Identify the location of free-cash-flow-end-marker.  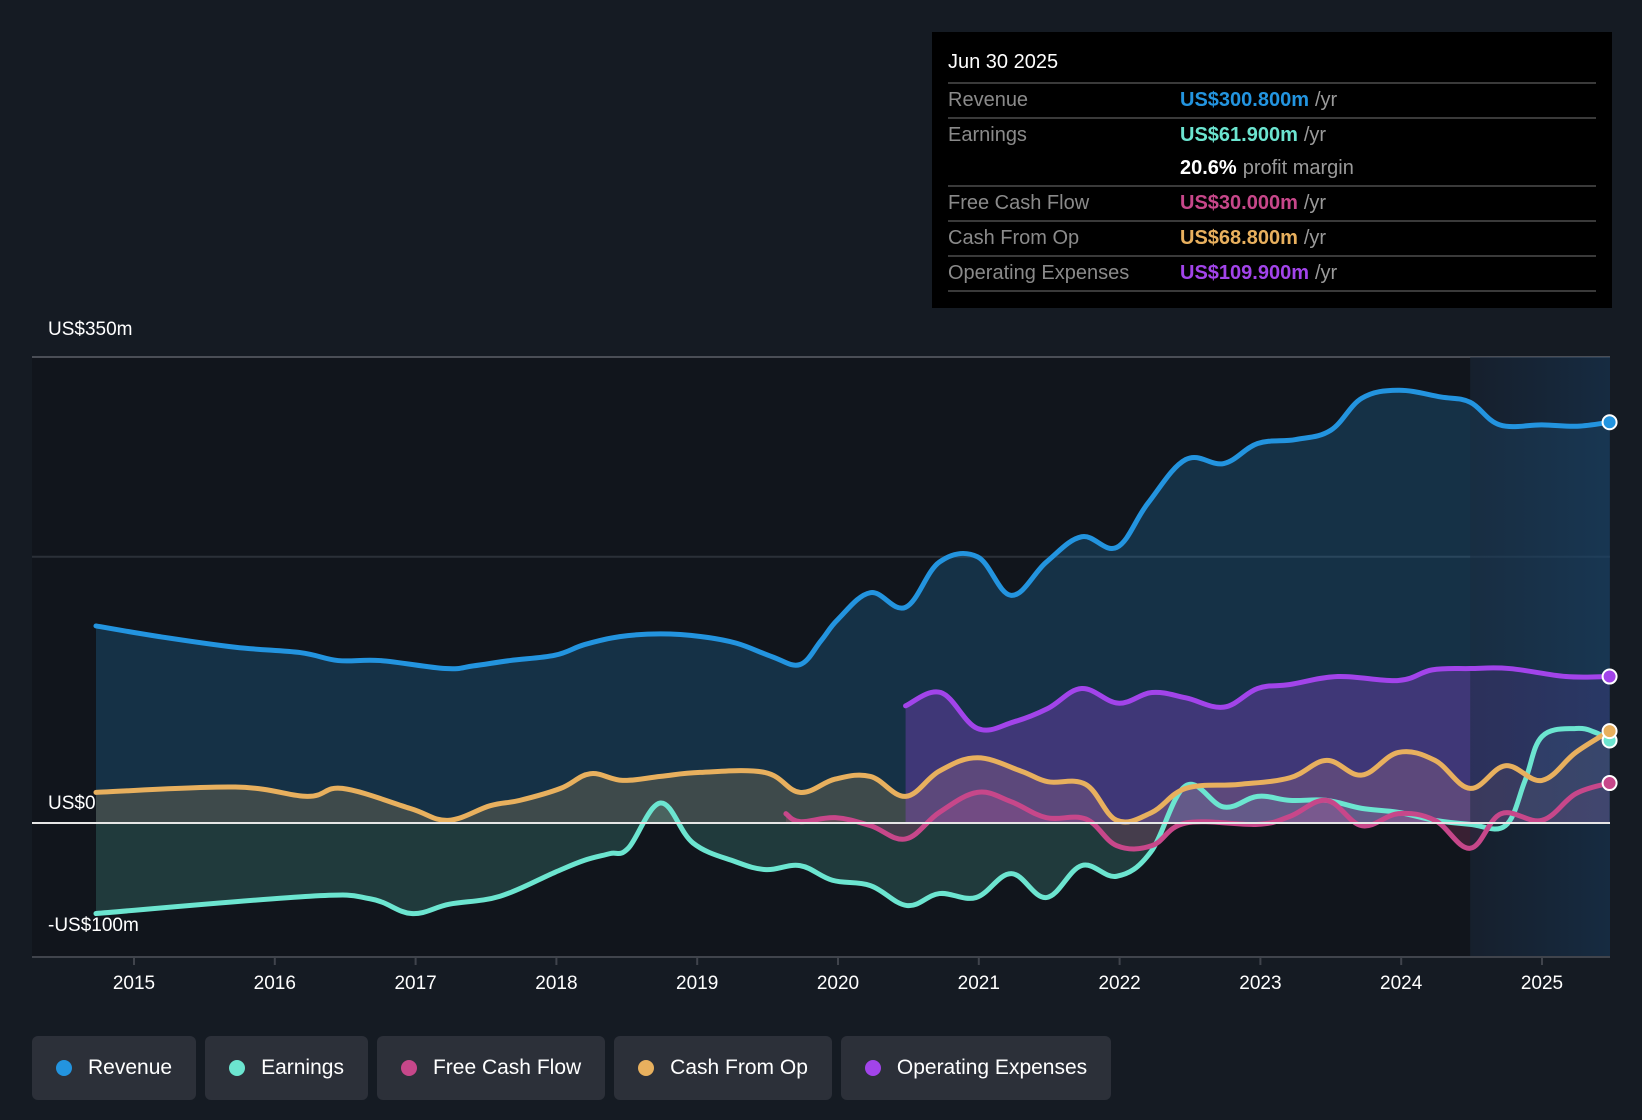
(1609, 783).